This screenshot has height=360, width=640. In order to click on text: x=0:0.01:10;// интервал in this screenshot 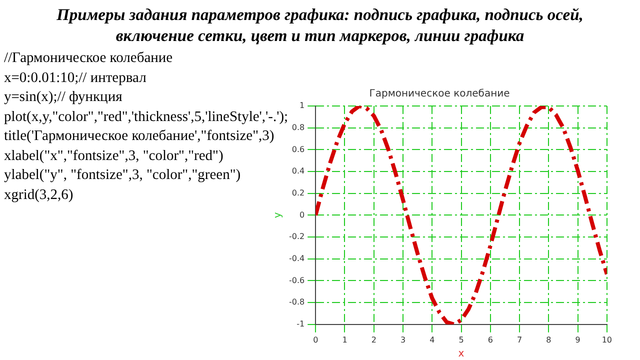, I will do `click(76, 78)`.